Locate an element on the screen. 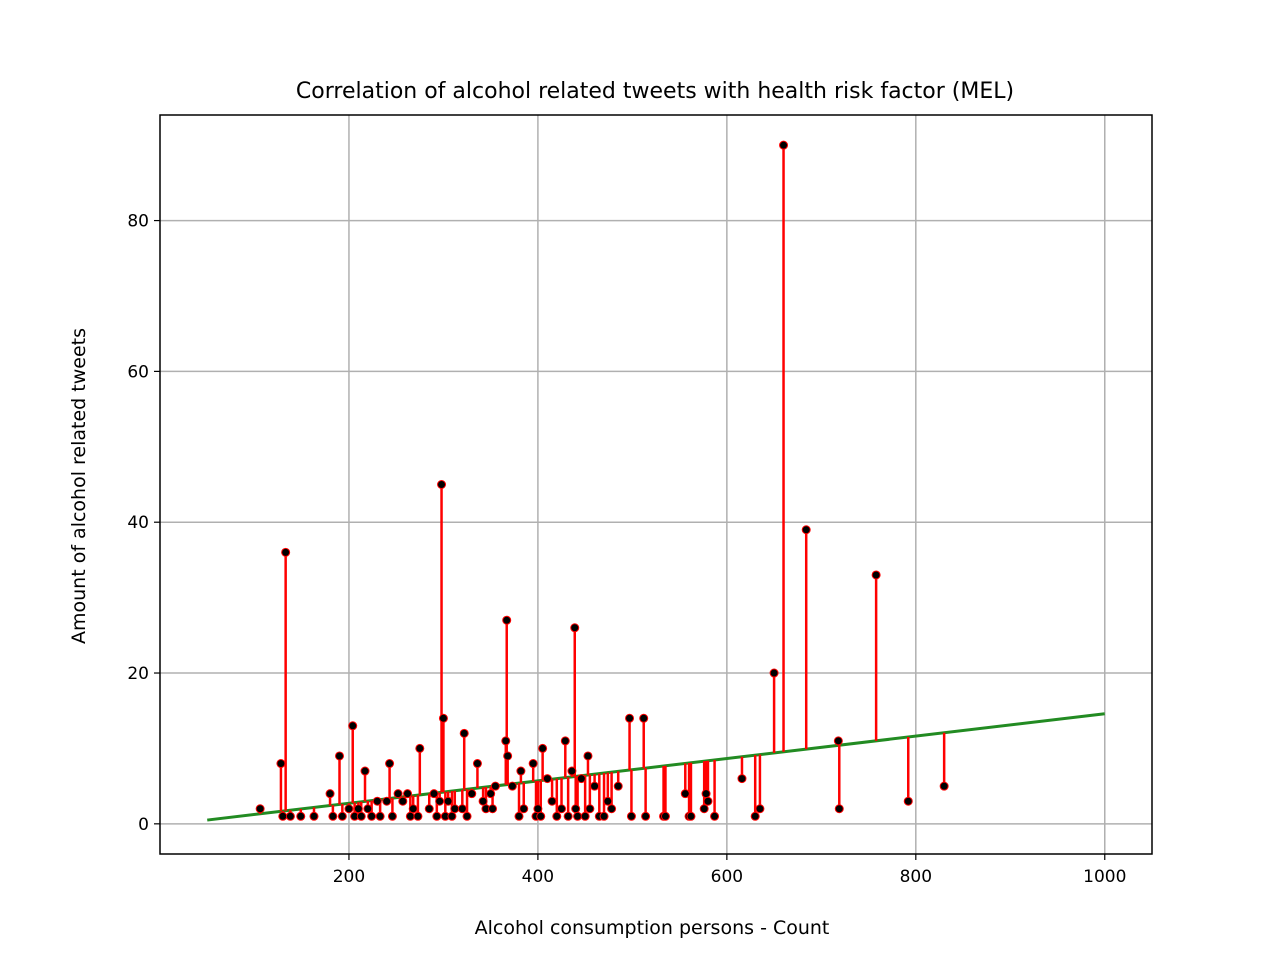  x-tick-label: 200 is located at coordinates (349, 877).